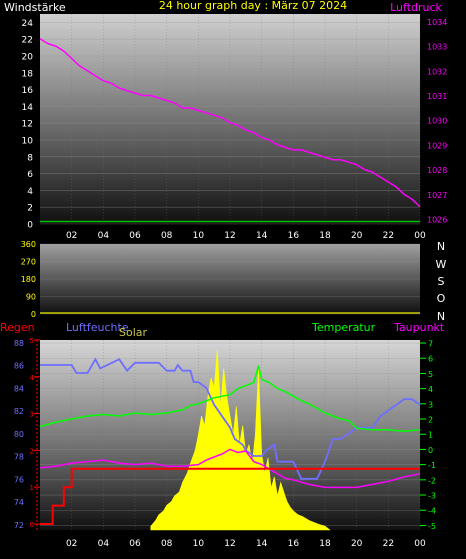 This screenshot has height=559, width=466. What do you see at coordinates (135, 236) in the screenshot?
I see `top-x-tick-label: 06` at bounding box center [135, 236].